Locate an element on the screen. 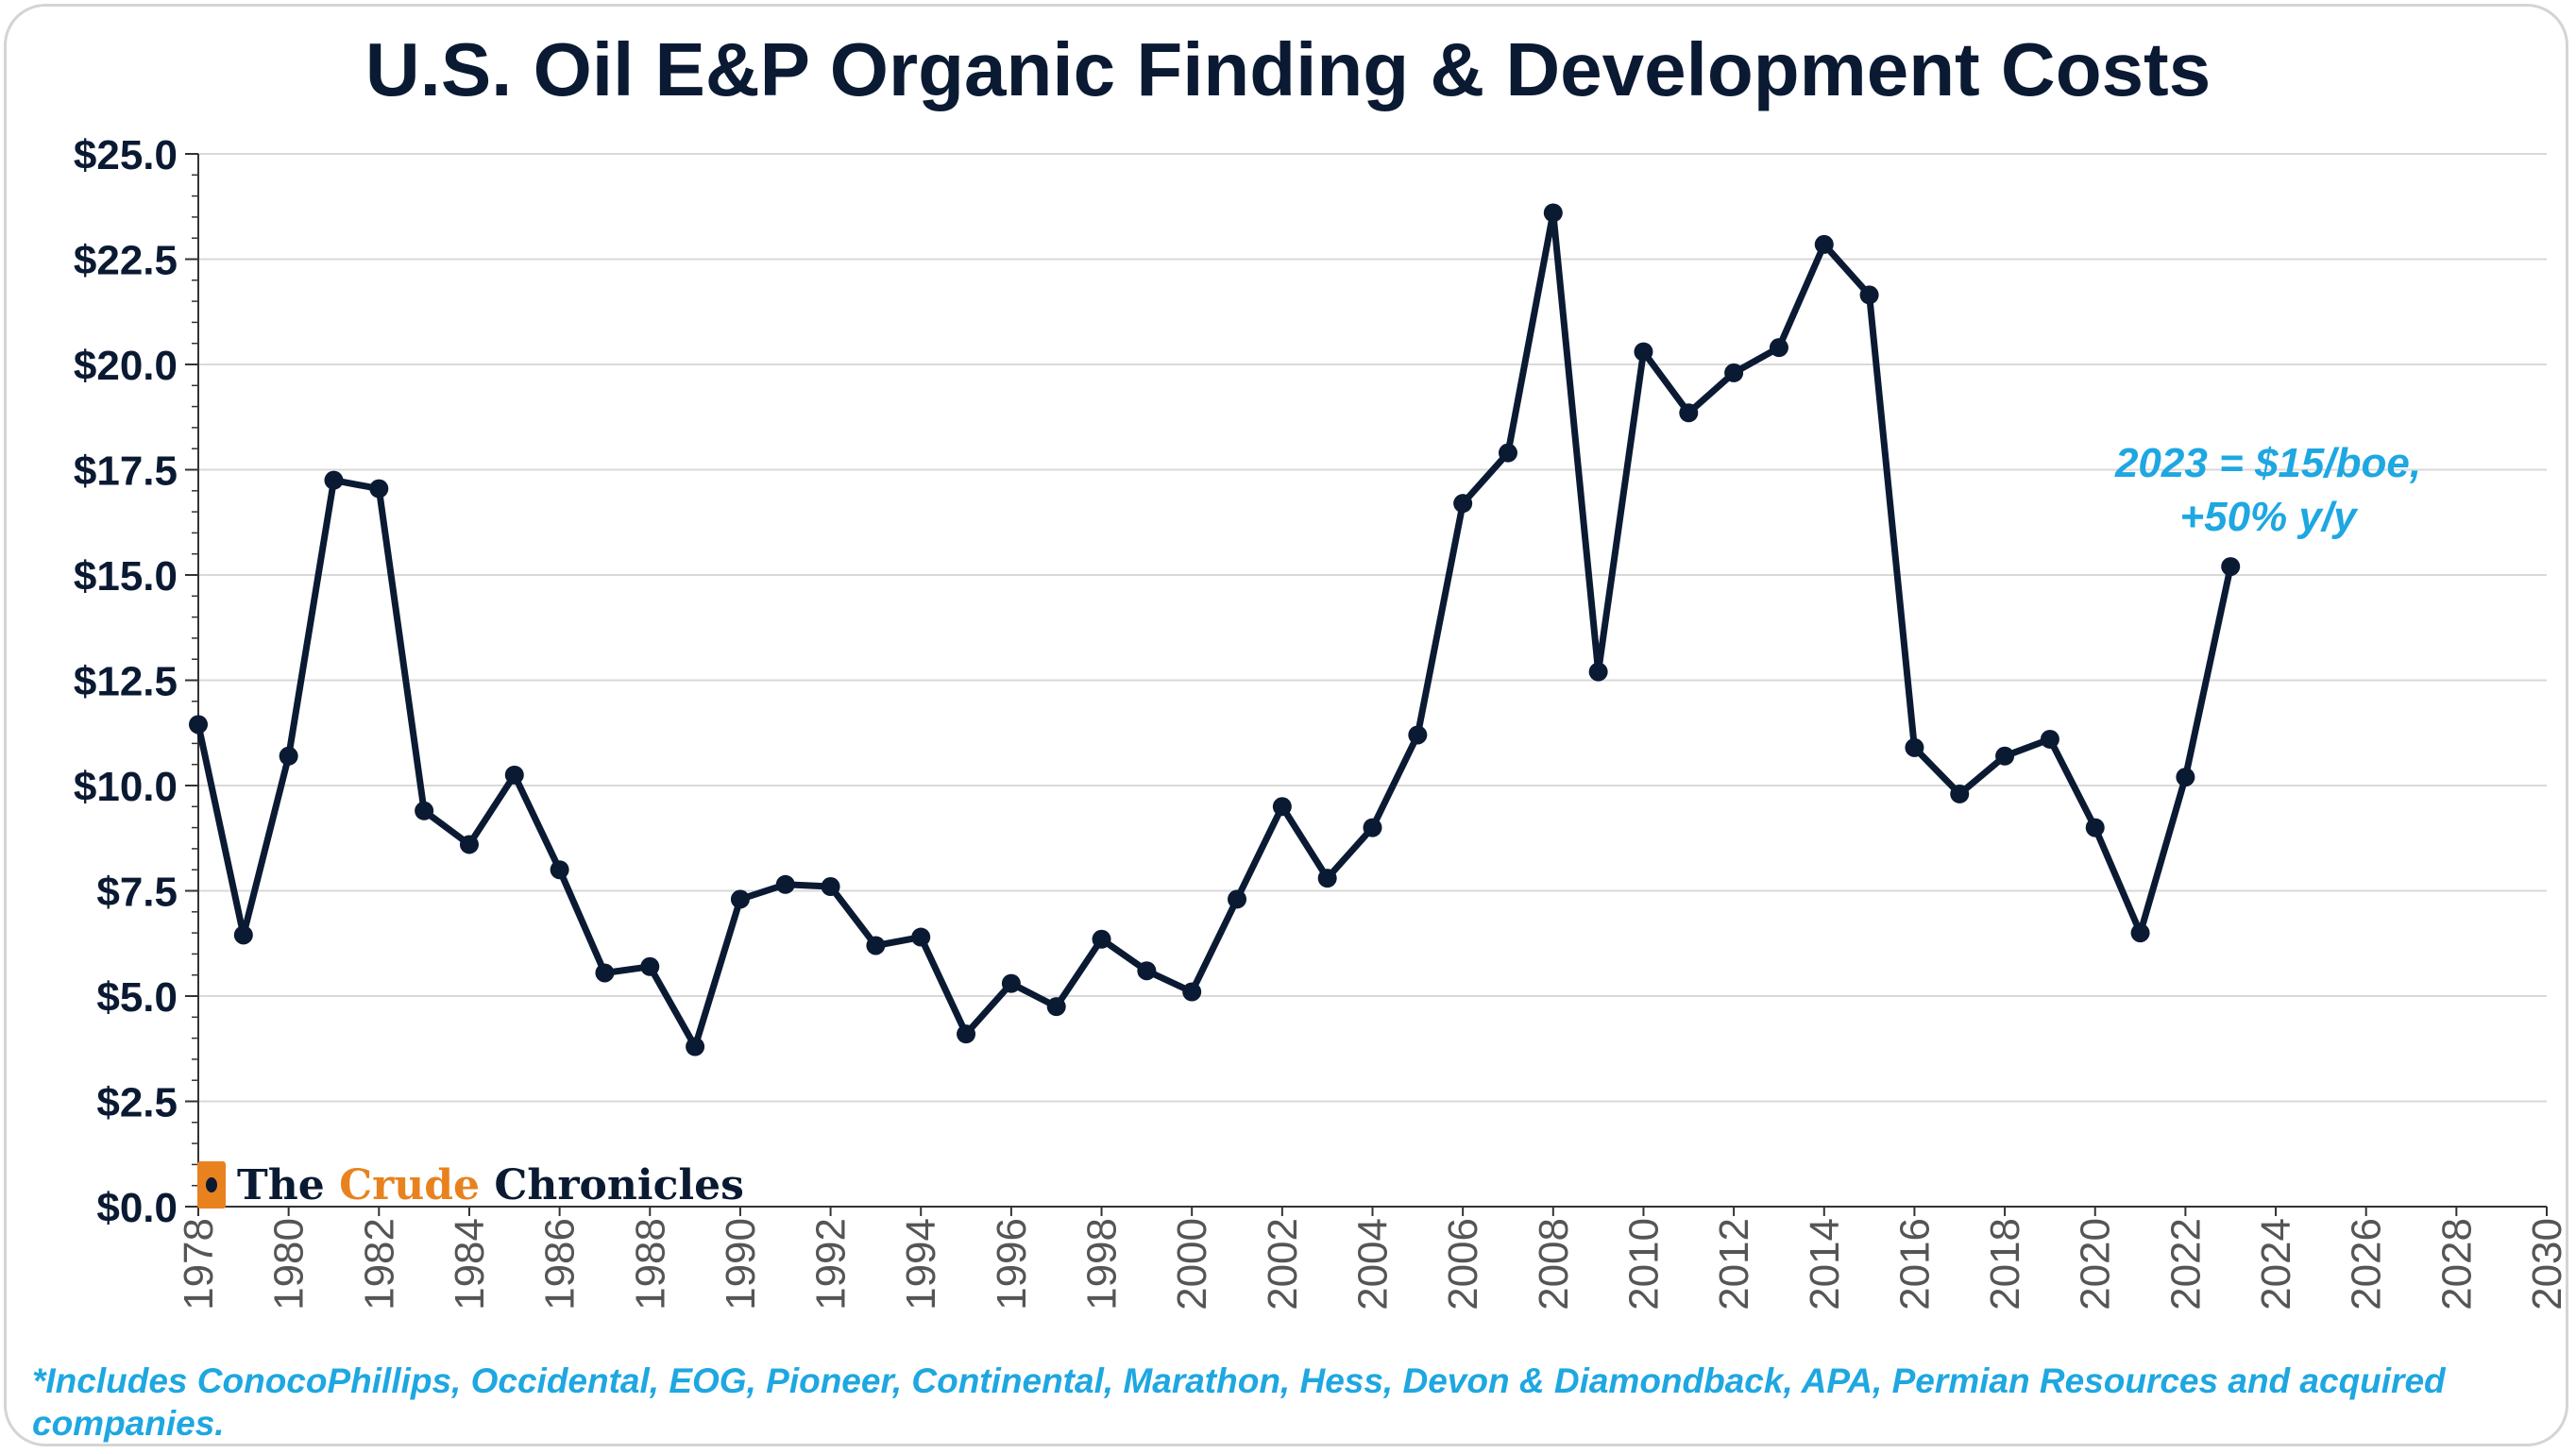  y-tick-label: $12.5 is located at coordinates (126, 682).